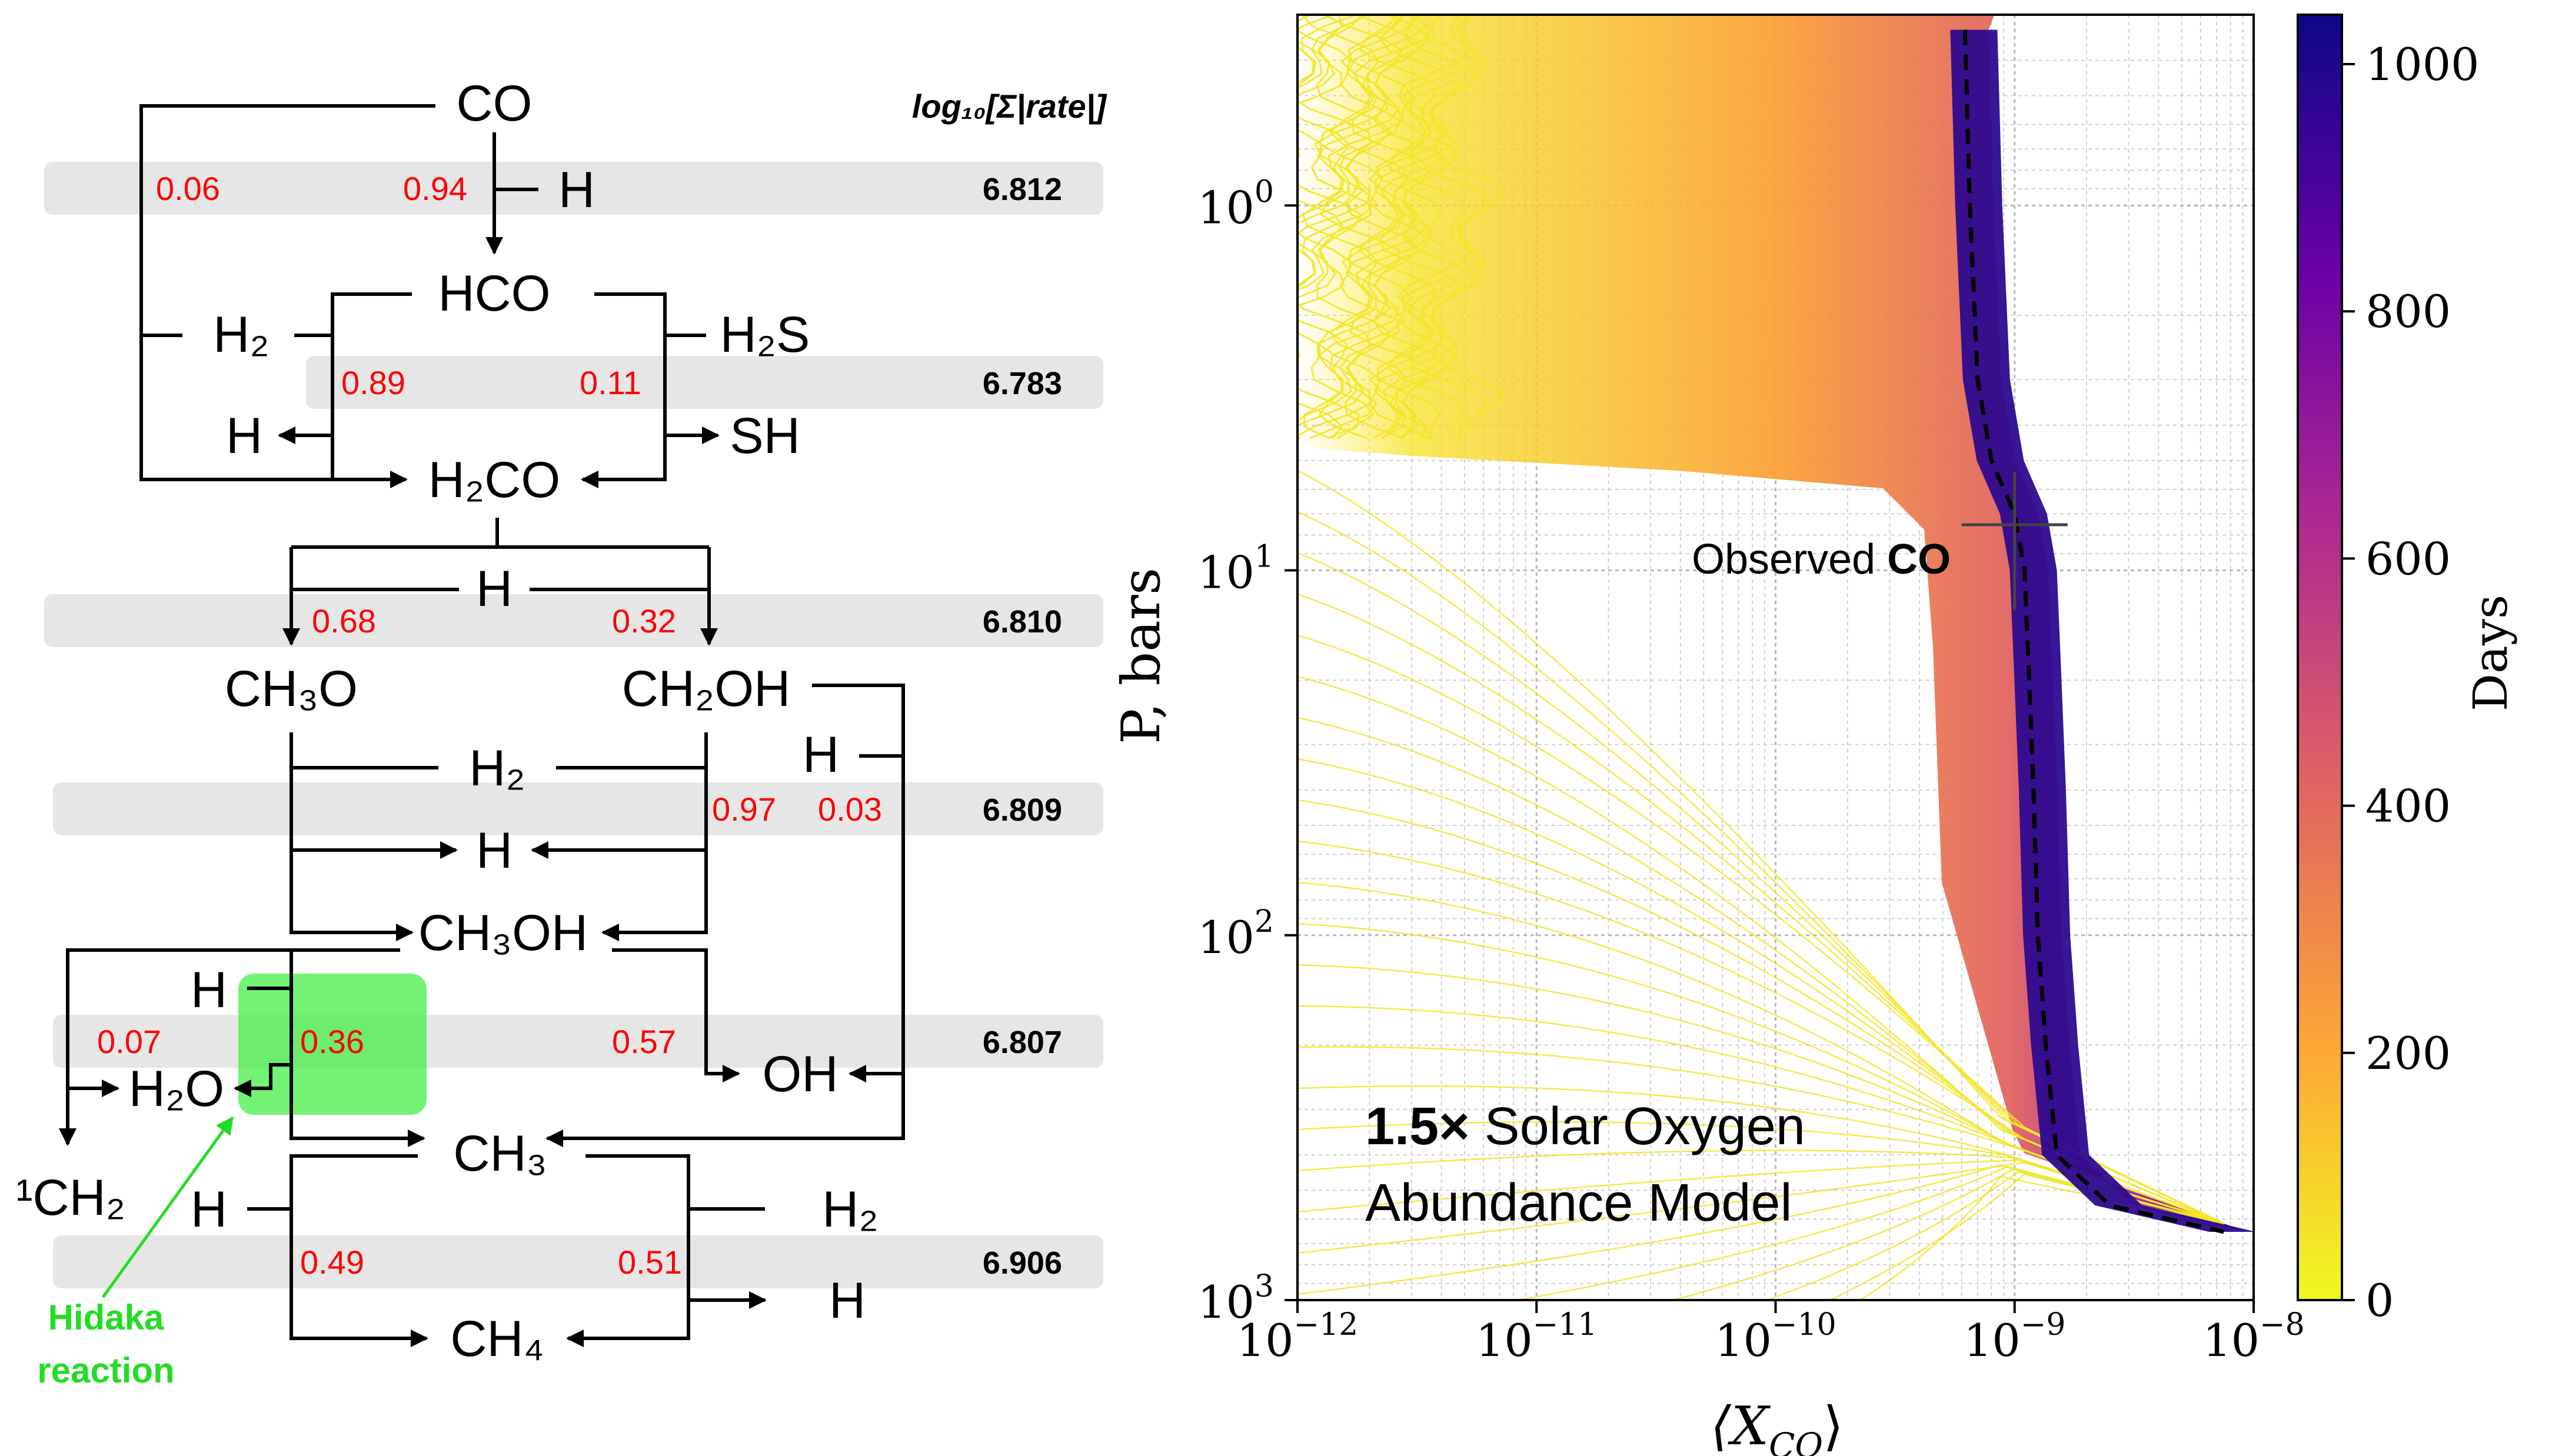 Image resolution: width=2562 pixels, height=1456 pixels. What do you see at coordinates (1236, 1298) in the screenshot?
I see `y-tick-label: 10³` at bounding box center [1236, 1298].